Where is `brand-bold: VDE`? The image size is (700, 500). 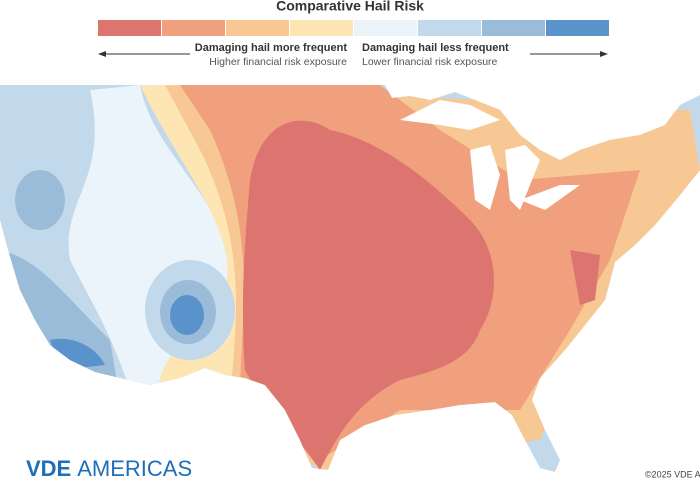 brand-bold: VDE is located at coordinates (48, 468).